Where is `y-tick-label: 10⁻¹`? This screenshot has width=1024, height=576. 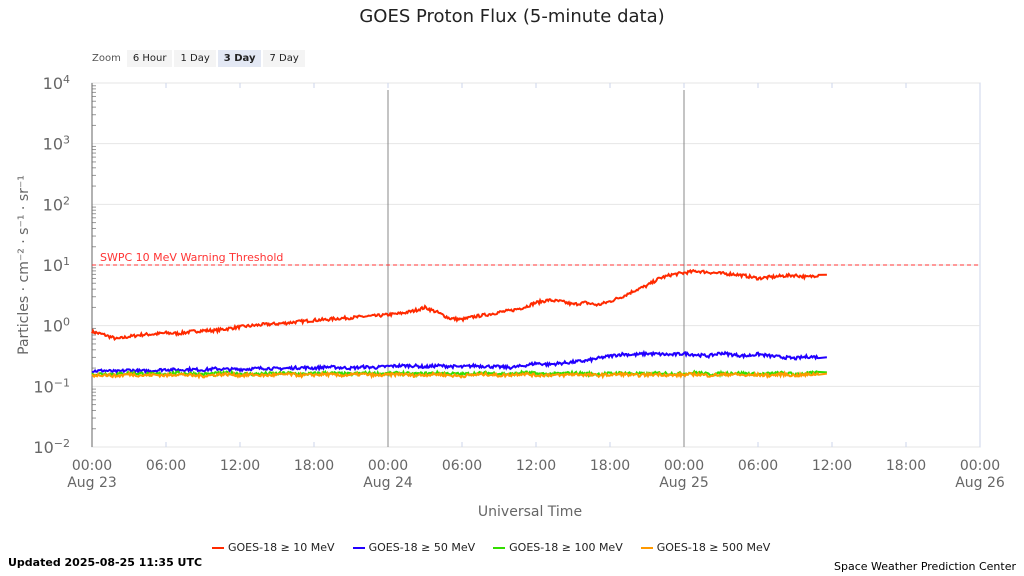 y-tick-label: 10⁻¹ is located at coordinates (51, 386).